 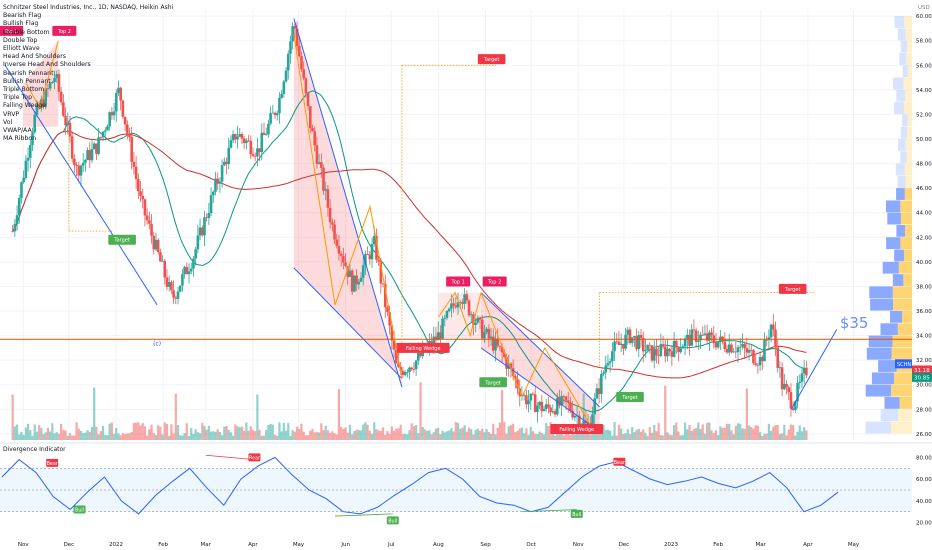 I want to click on ticker-tag-text: SCHN, so click(x=904, y=365).